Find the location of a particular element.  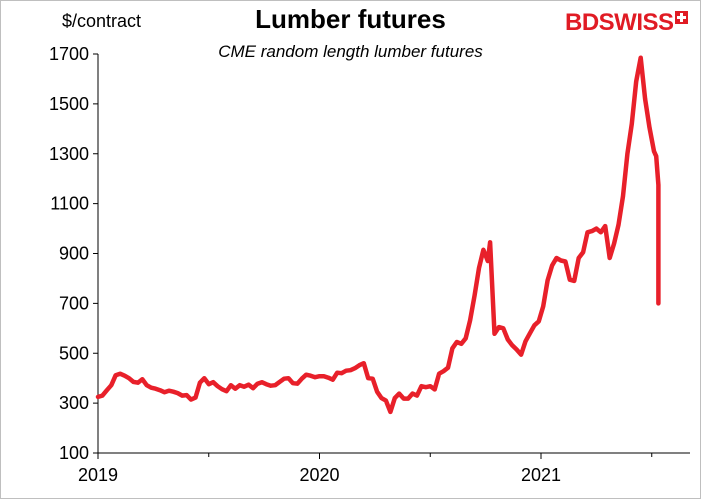

x-tick-label: 2021 is located at coordinates (541, 475).